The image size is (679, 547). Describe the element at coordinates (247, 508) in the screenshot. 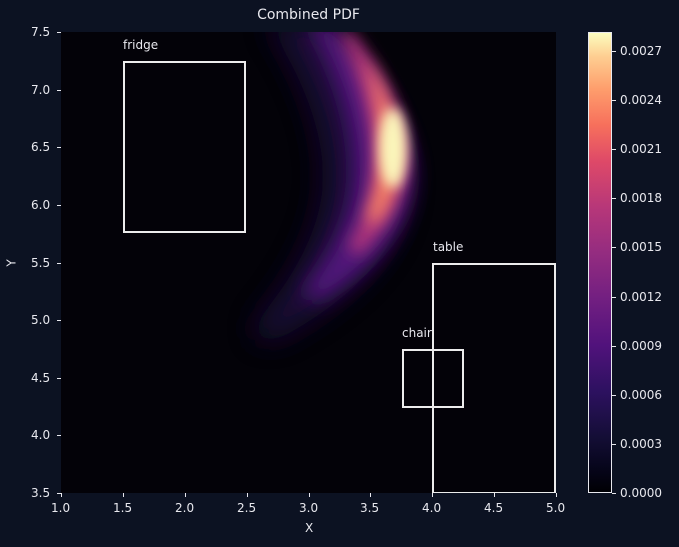

I see `x-tick-label: 2.5` at that location.